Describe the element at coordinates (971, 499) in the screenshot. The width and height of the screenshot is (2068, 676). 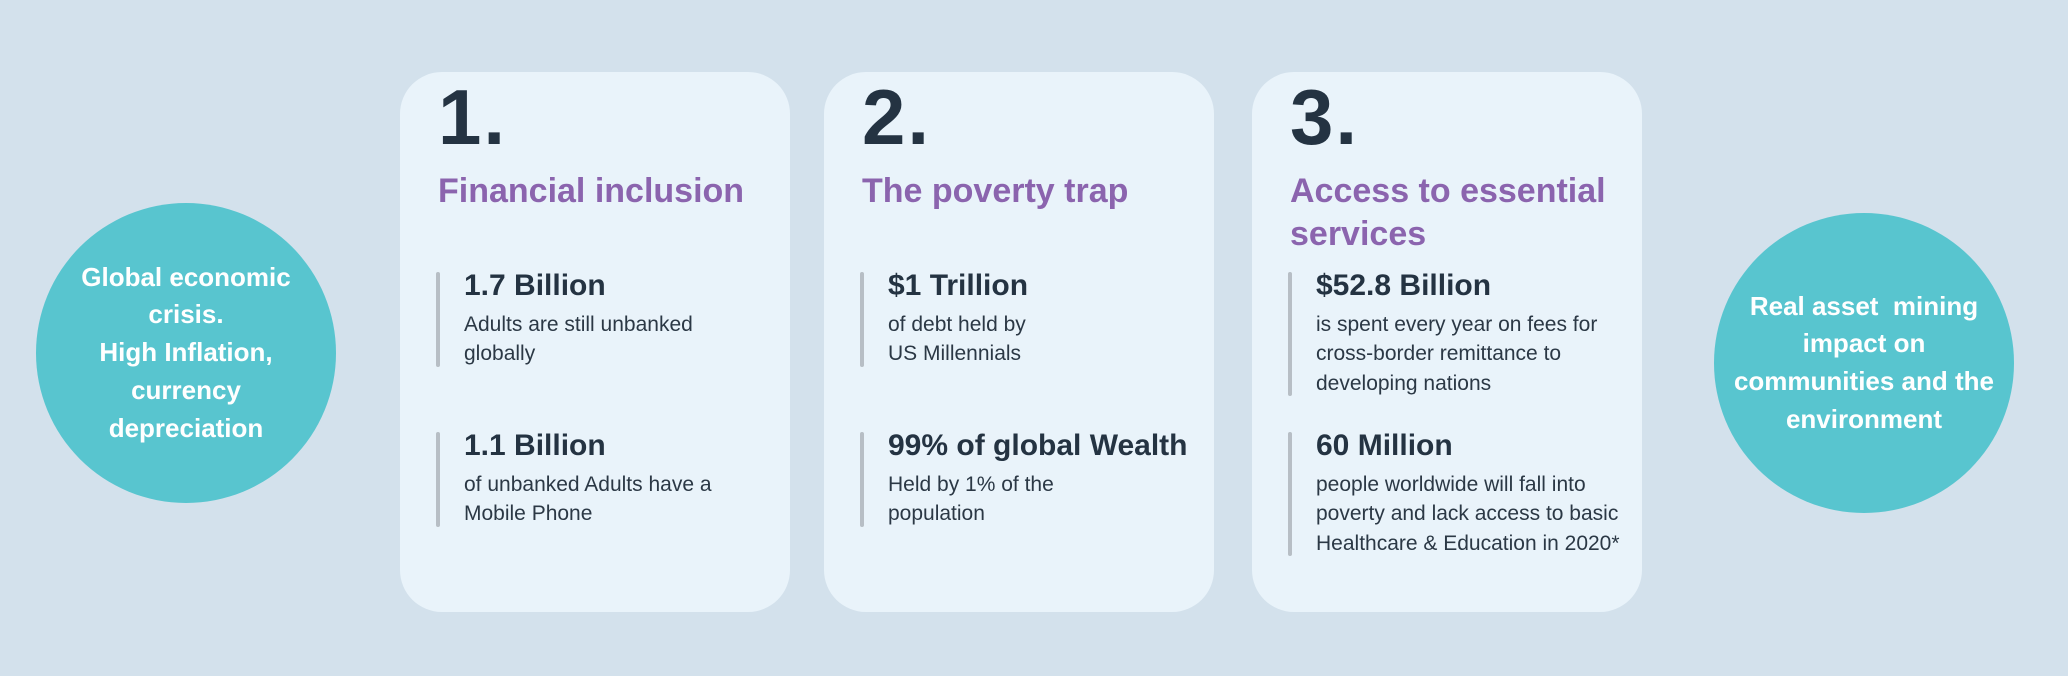
I see `stat-description: Held by 1% of the population` at that location.